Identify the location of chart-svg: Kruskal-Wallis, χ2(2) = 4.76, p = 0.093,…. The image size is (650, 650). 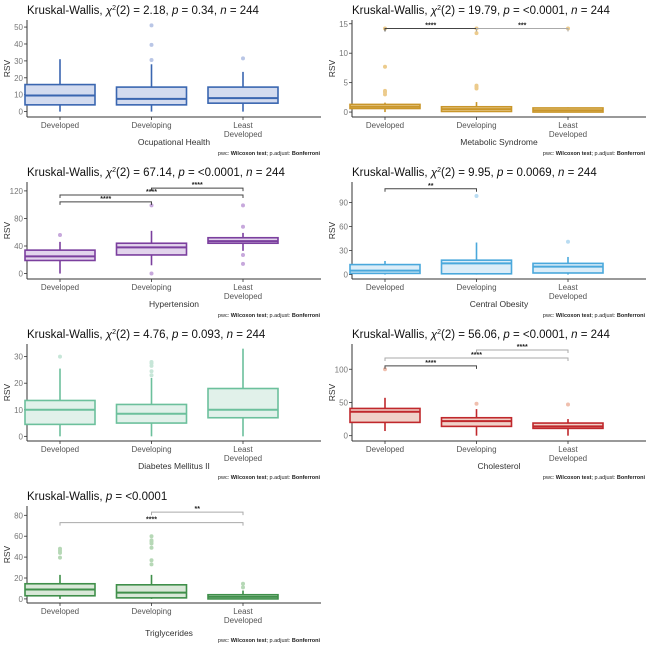
(161, 405).